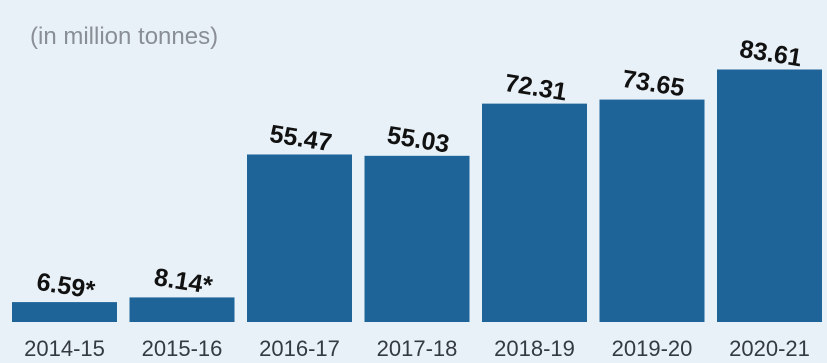 The image size is (827, 363). I want to click on x-tick-2017-18: 2017-18, so click(417, 348).